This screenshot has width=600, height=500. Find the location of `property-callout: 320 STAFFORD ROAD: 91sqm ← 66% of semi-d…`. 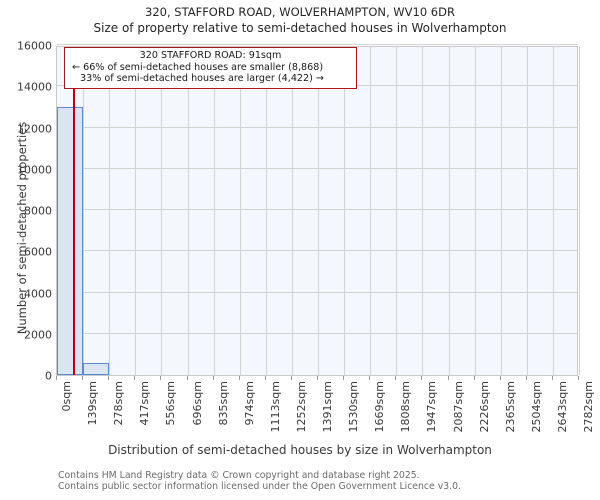

property-callout: 320 STAFFORD ROAD: 91sqm ← 66% of semi-d… is located at coordinates (210, 68).